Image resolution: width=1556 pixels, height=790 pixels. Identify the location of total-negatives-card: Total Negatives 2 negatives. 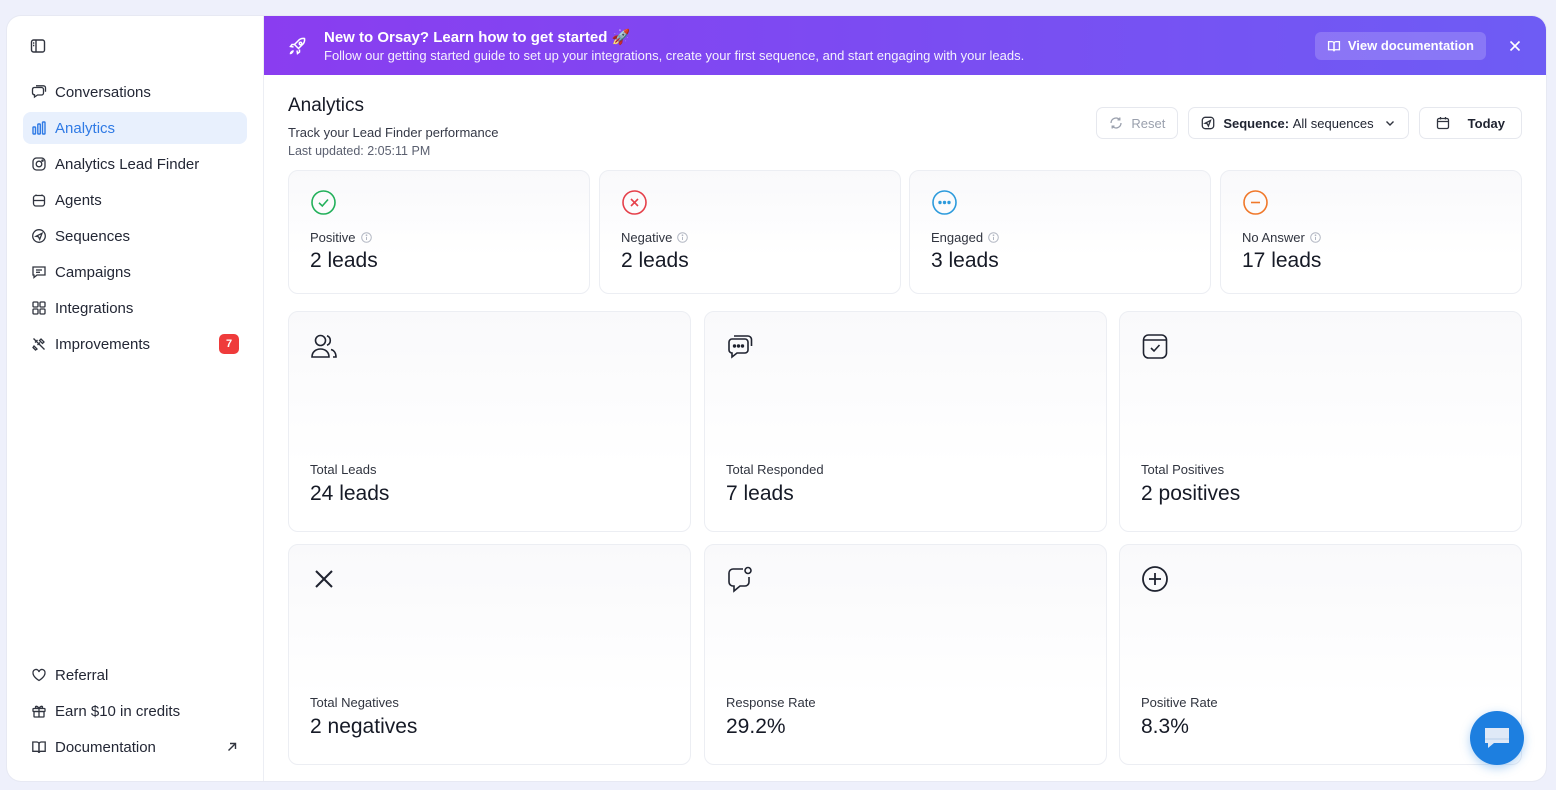
(489, 654).